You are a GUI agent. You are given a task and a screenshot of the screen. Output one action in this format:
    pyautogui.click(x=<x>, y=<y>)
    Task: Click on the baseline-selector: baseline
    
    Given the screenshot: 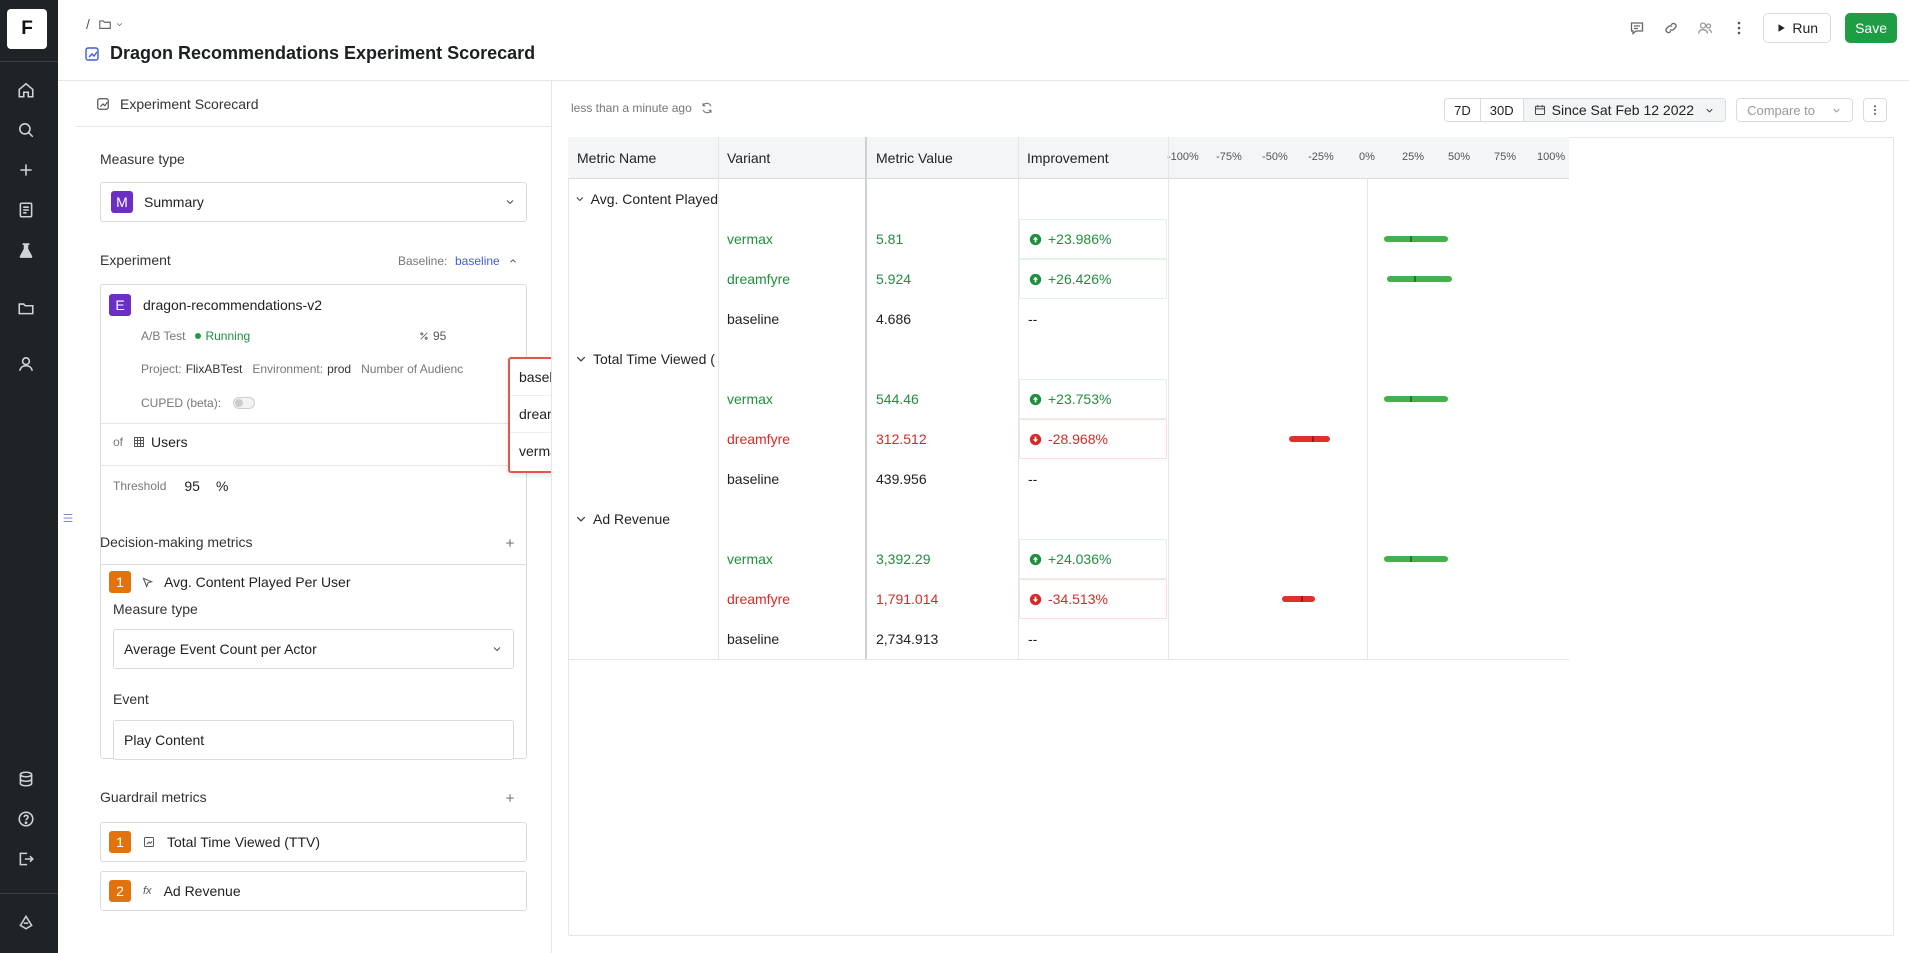 What is the action you would take?
    pyautogui.click(x=486, y=261)
    